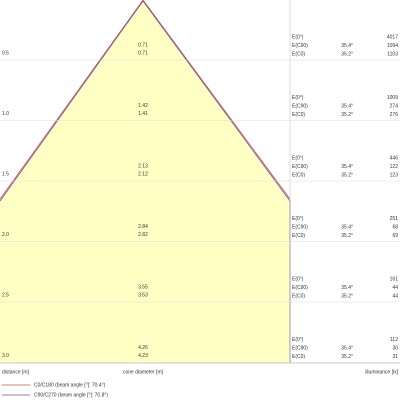 The image size is (400, 407). I want to click on illuminance-axis: illuminance [lx], so click(381, 372).